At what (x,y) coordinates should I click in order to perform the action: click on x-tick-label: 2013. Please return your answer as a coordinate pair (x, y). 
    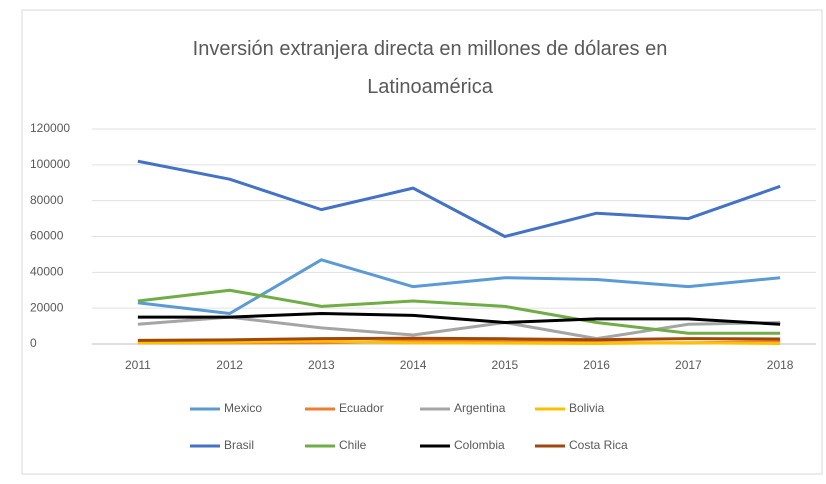
    Looking at the image, I should click on (321, 365).